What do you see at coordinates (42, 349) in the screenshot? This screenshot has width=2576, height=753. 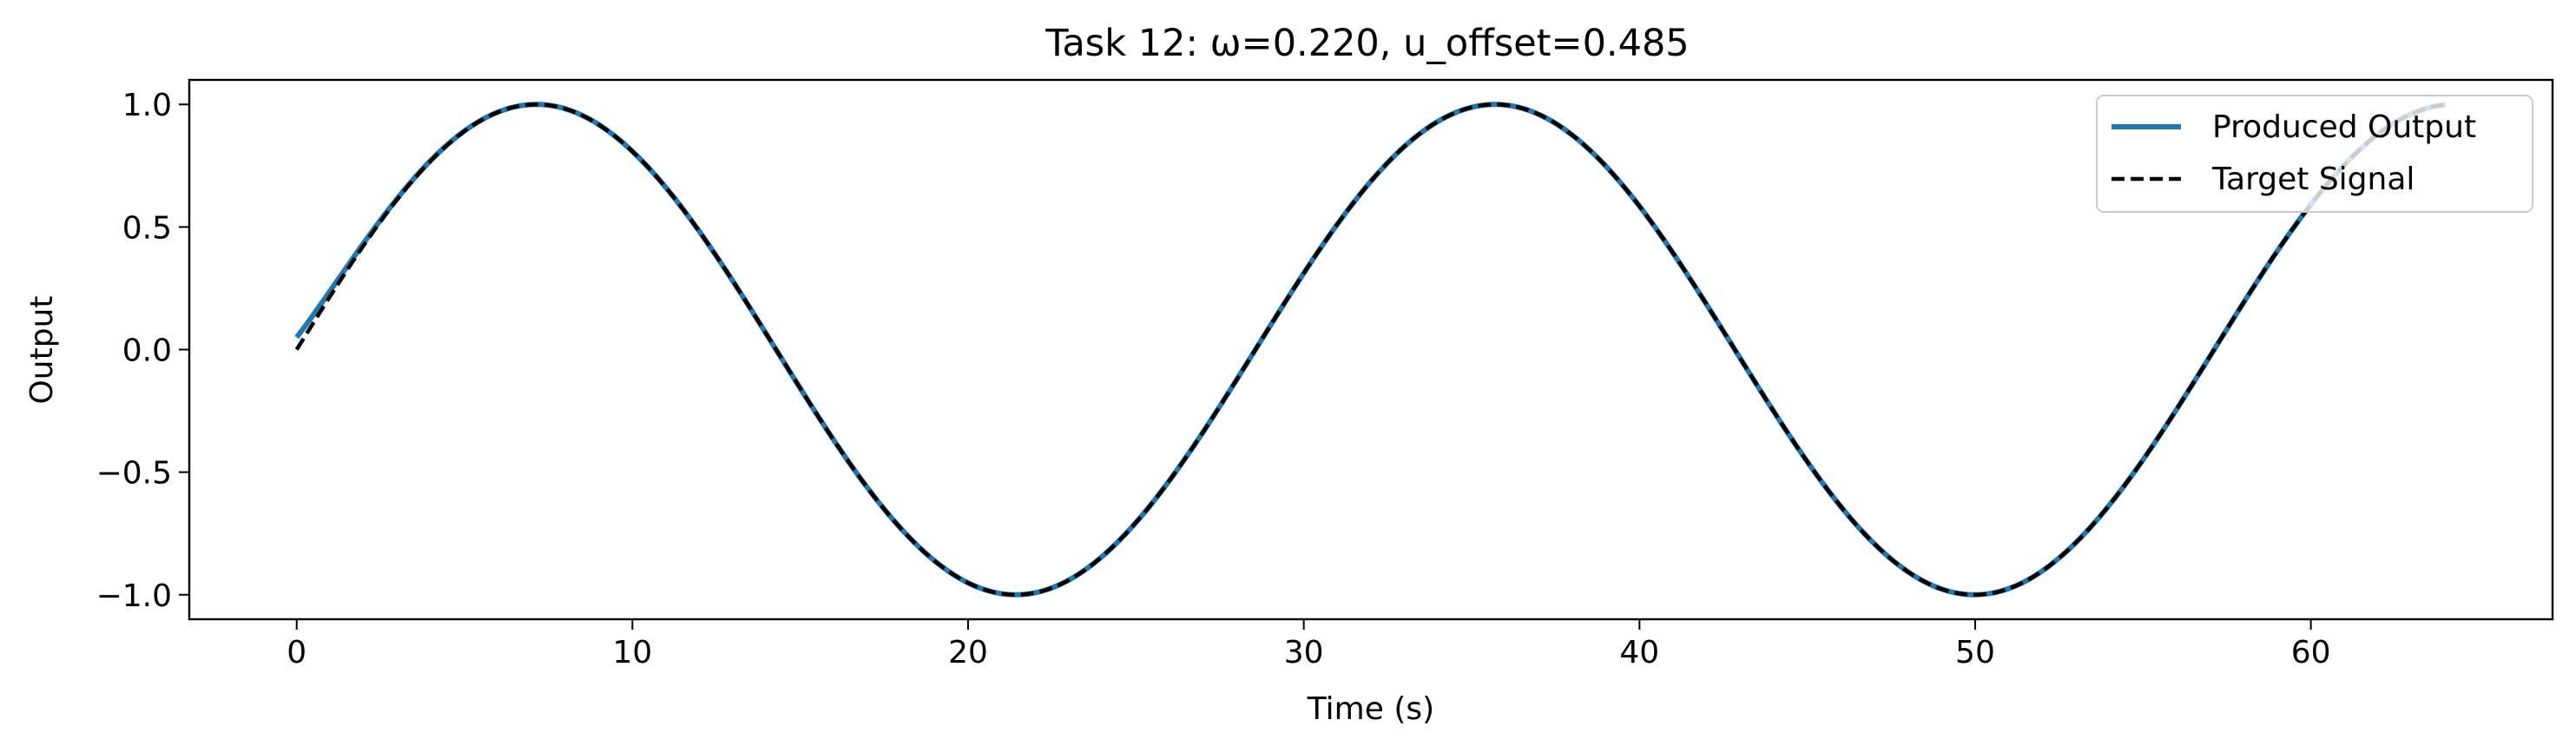 I see `y-axis-label: Output` at bounding box center [42, 349].